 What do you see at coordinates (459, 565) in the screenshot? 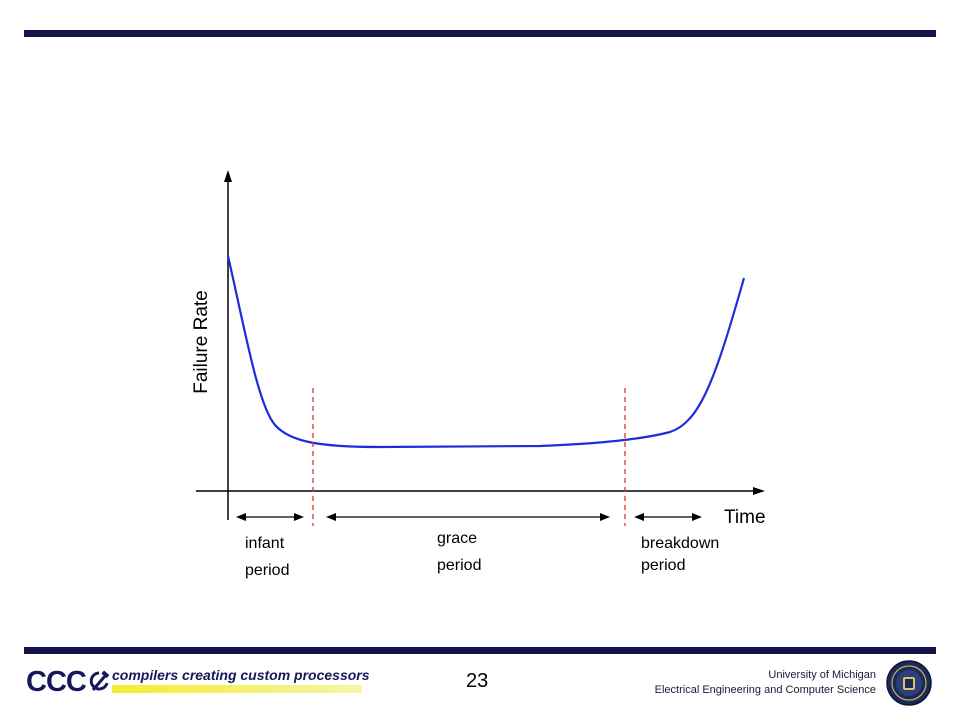
I see `grace-label-line2: period` at bounding box center [459, 565].